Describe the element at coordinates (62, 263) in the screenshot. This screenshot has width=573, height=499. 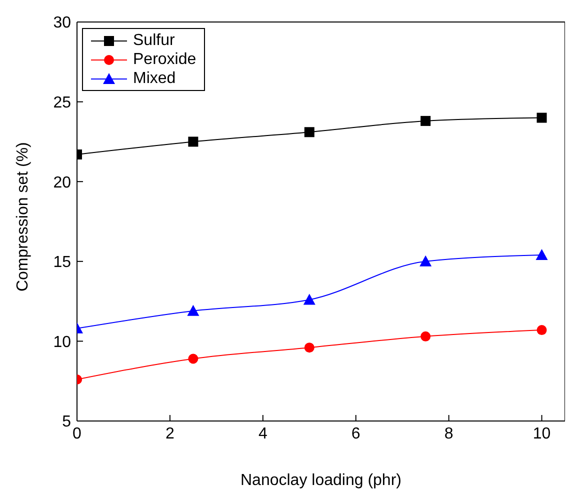
I see `y-tick-label: 15` at that location.